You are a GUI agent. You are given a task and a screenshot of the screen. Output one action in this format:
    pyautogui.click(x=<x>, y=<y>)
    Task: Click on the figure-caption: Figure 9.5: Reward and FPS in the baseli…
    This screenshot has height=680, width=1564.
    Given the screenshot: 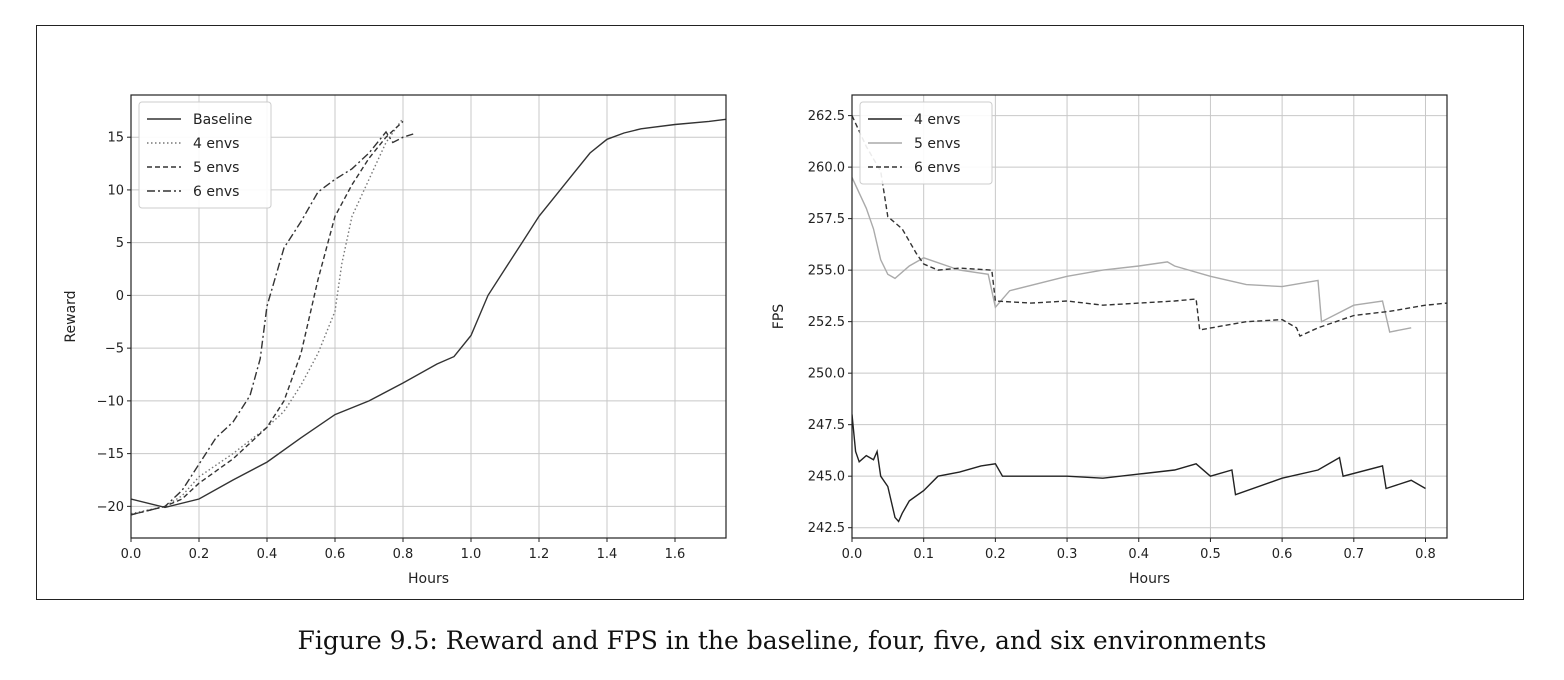 What is the action you would take?
    pyautogui.click(x=782, y=640)
    